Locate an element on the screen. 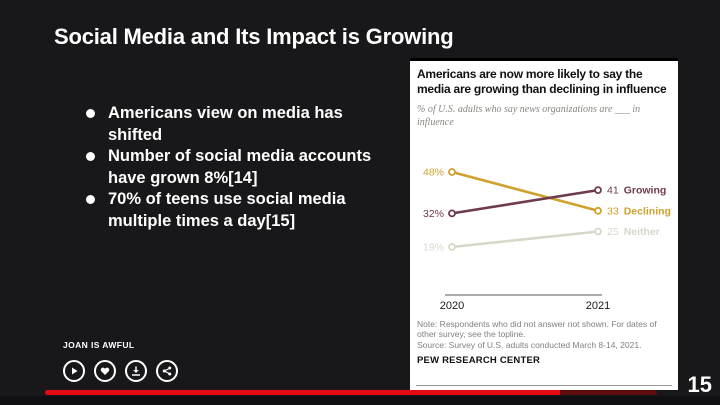  end-value-label: 33 Declining is located at coordinates (639, 211).